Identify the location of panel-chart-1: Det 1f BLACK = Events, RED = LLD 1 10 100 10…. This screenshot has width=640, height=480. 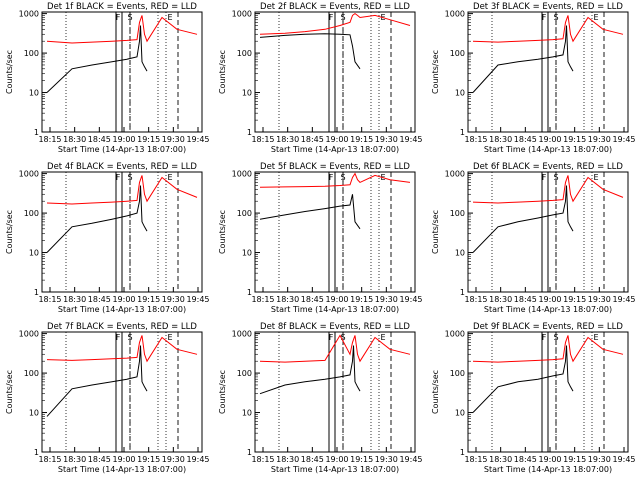
(107, 78).